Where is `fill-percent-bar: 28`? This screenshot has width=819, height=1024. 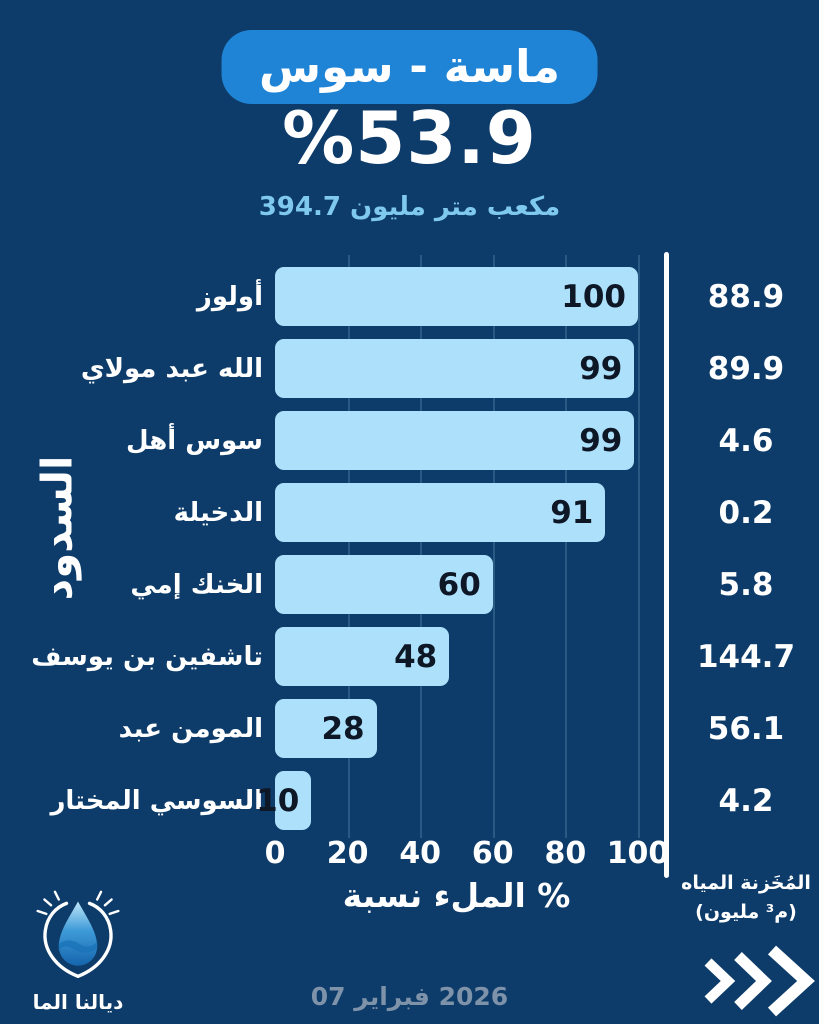
fill-percent-bar: 28 is located at coordinates (326, 728).